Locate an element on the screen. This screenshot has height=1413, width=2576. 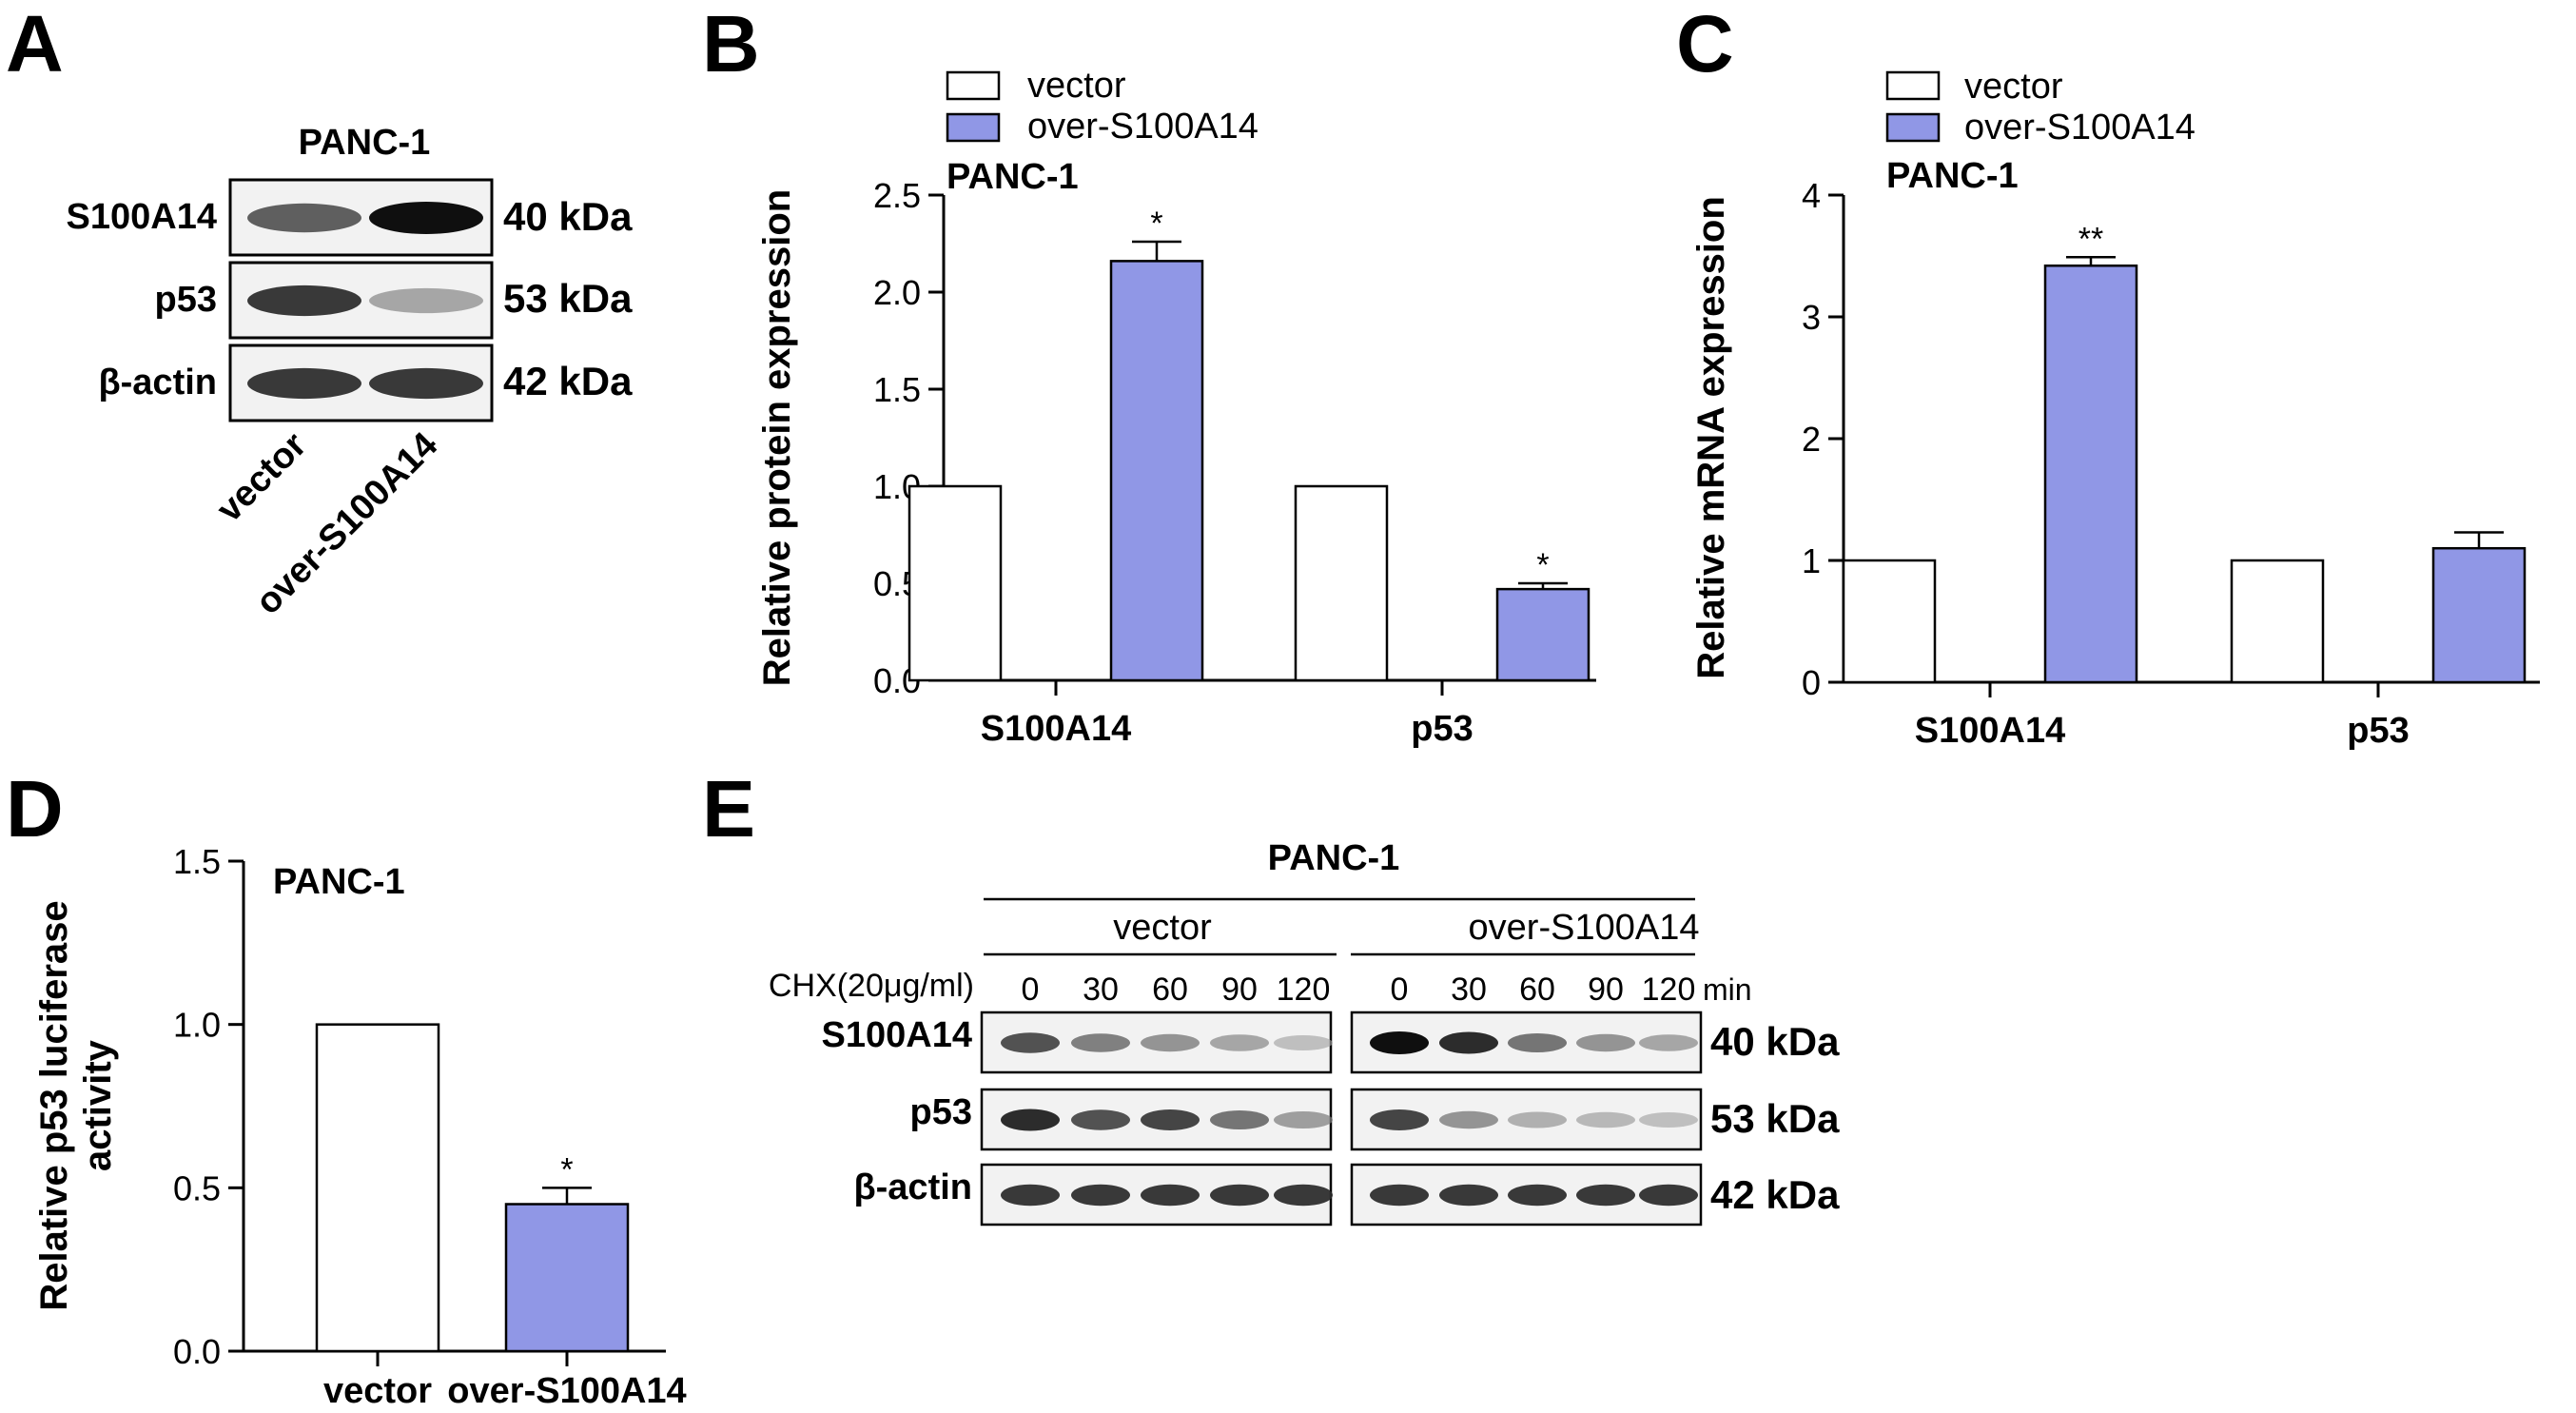
panel-a-row-label: β-actin is located at coordinates (158, 382).